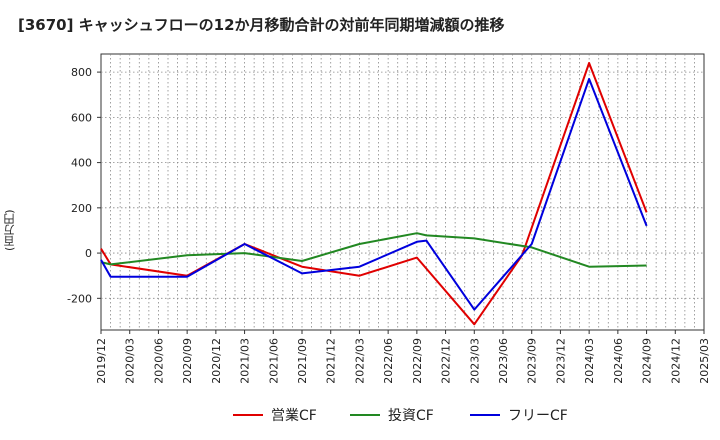  What do you see at coordinates (84, 185) in the screenshot?
I see `y-axis-ticks: -200 0 200 400 600 800` at bounding box center [84, 185].